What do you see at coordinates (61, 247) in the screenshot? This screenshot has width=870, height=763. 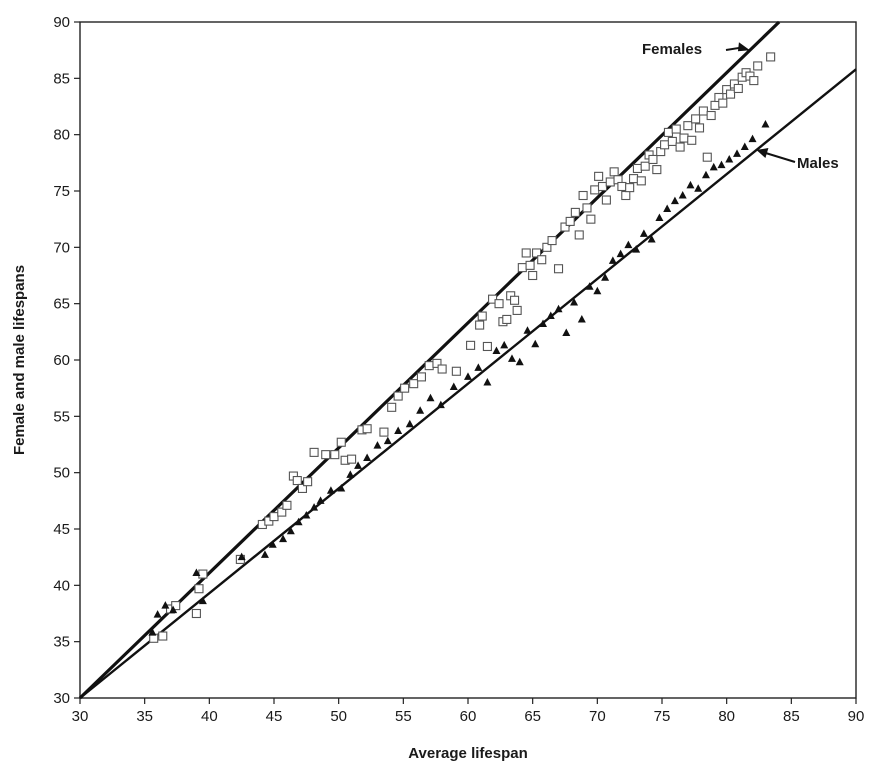 I see `y-tick-label: 70` at bounding box center [61, 247].